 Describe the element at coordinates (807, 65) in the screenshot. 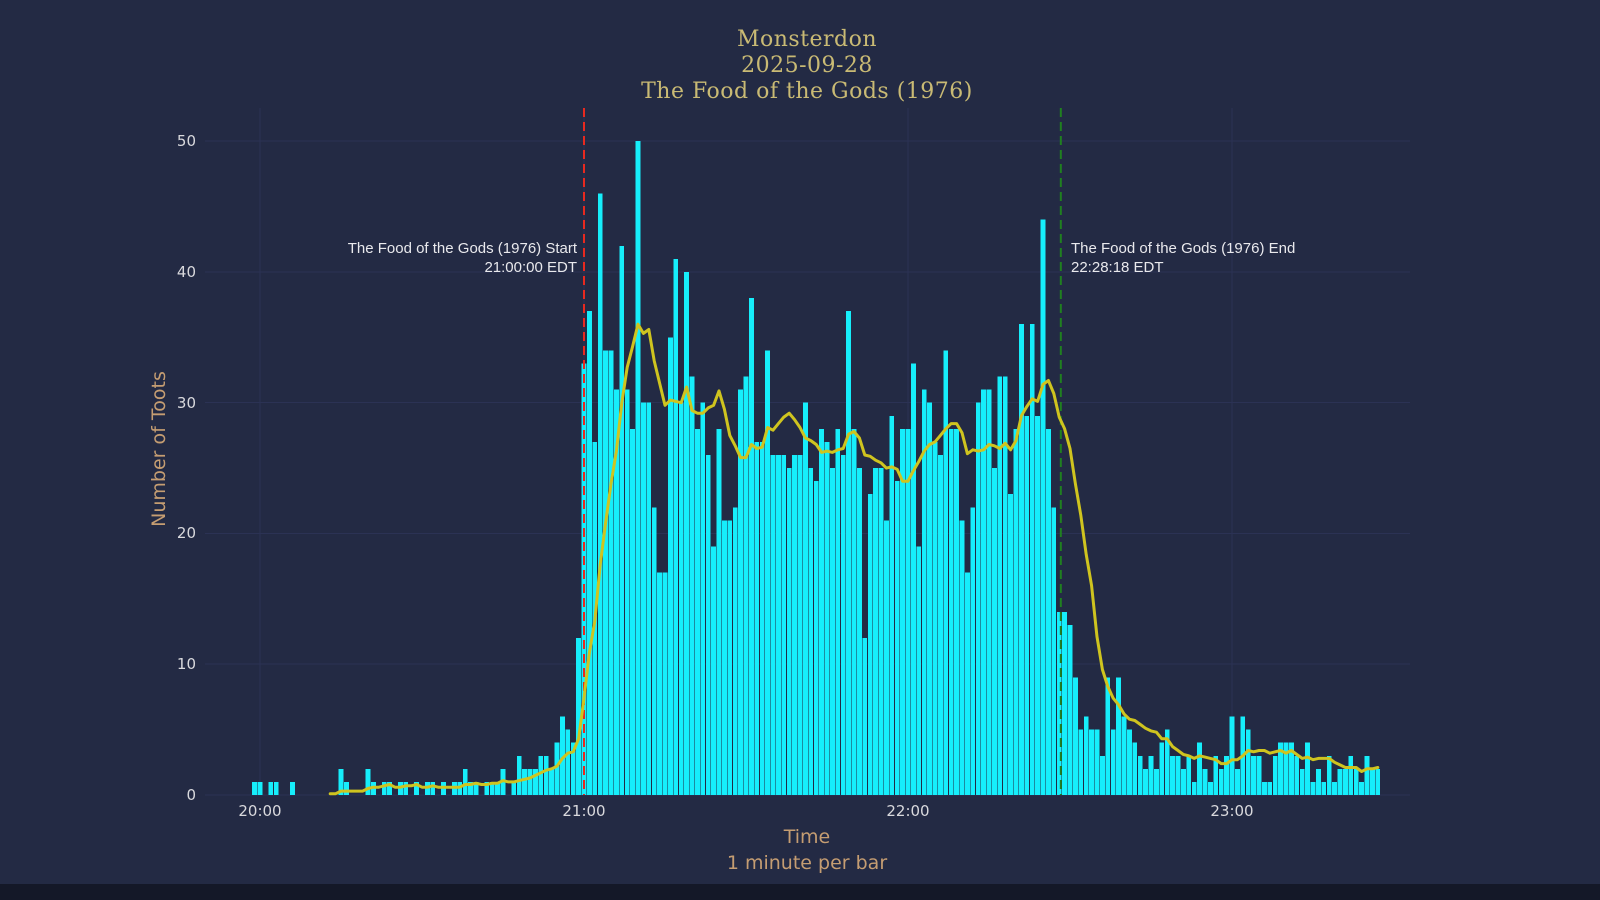

I see `title-line-2: 2025-09-28` at that location.